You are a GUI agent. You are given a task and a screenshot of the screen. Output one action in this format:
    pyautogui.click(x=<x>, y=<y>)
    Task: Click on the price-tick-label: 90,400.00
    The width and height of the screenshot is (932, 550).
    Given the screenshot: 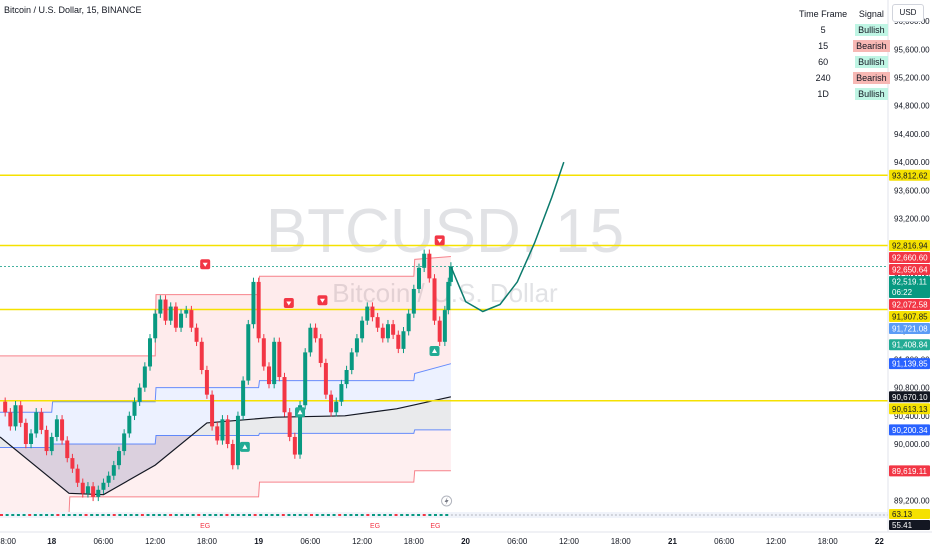 What is the action you would take?
    pyautogui.click(x=912, y=416)
    